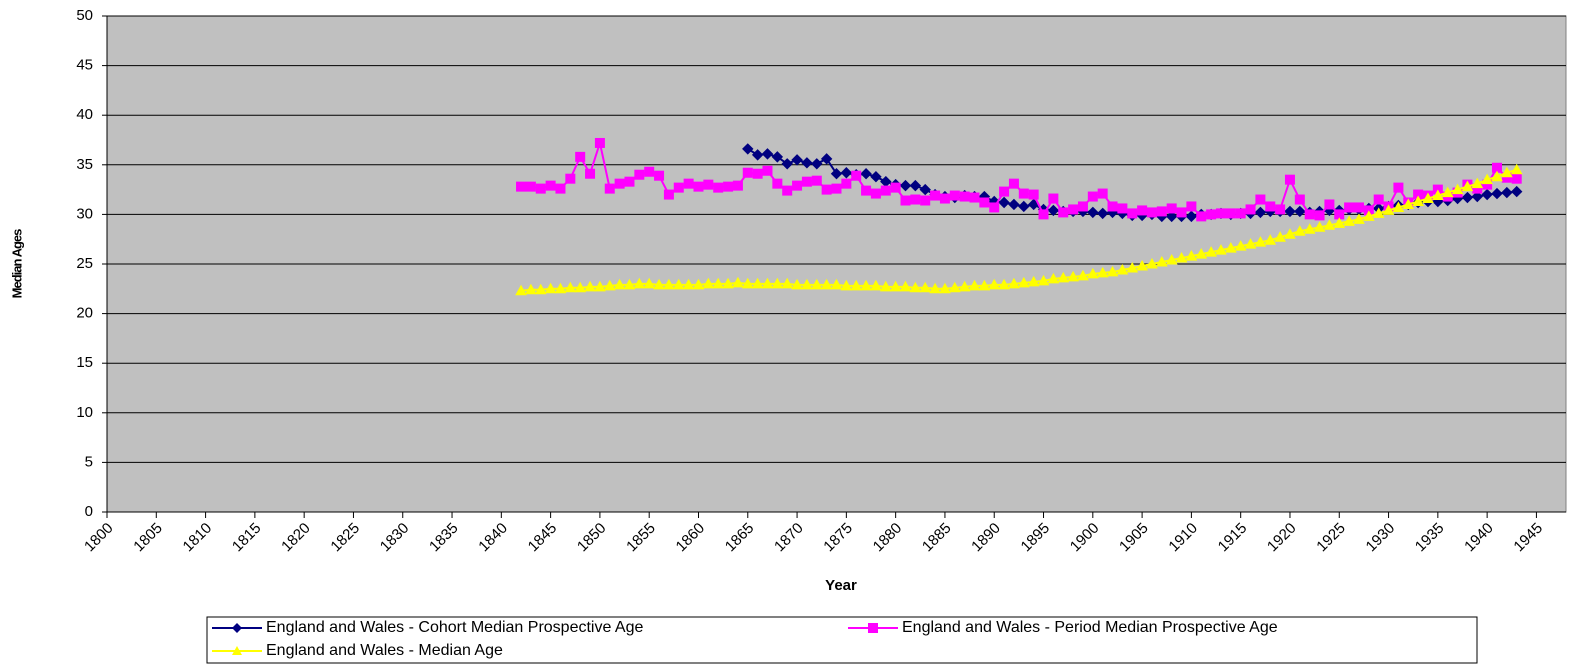 The image size is (1576, 672). I want to click on x-tick-label: 1855, so click(641, 538).